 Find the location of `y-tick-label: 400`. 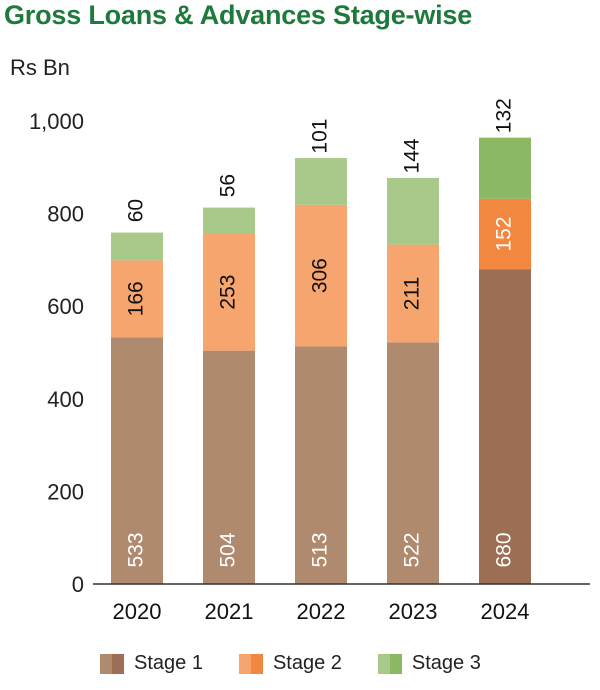

y-tick-label: 400 is located at coordinates (65, 399).